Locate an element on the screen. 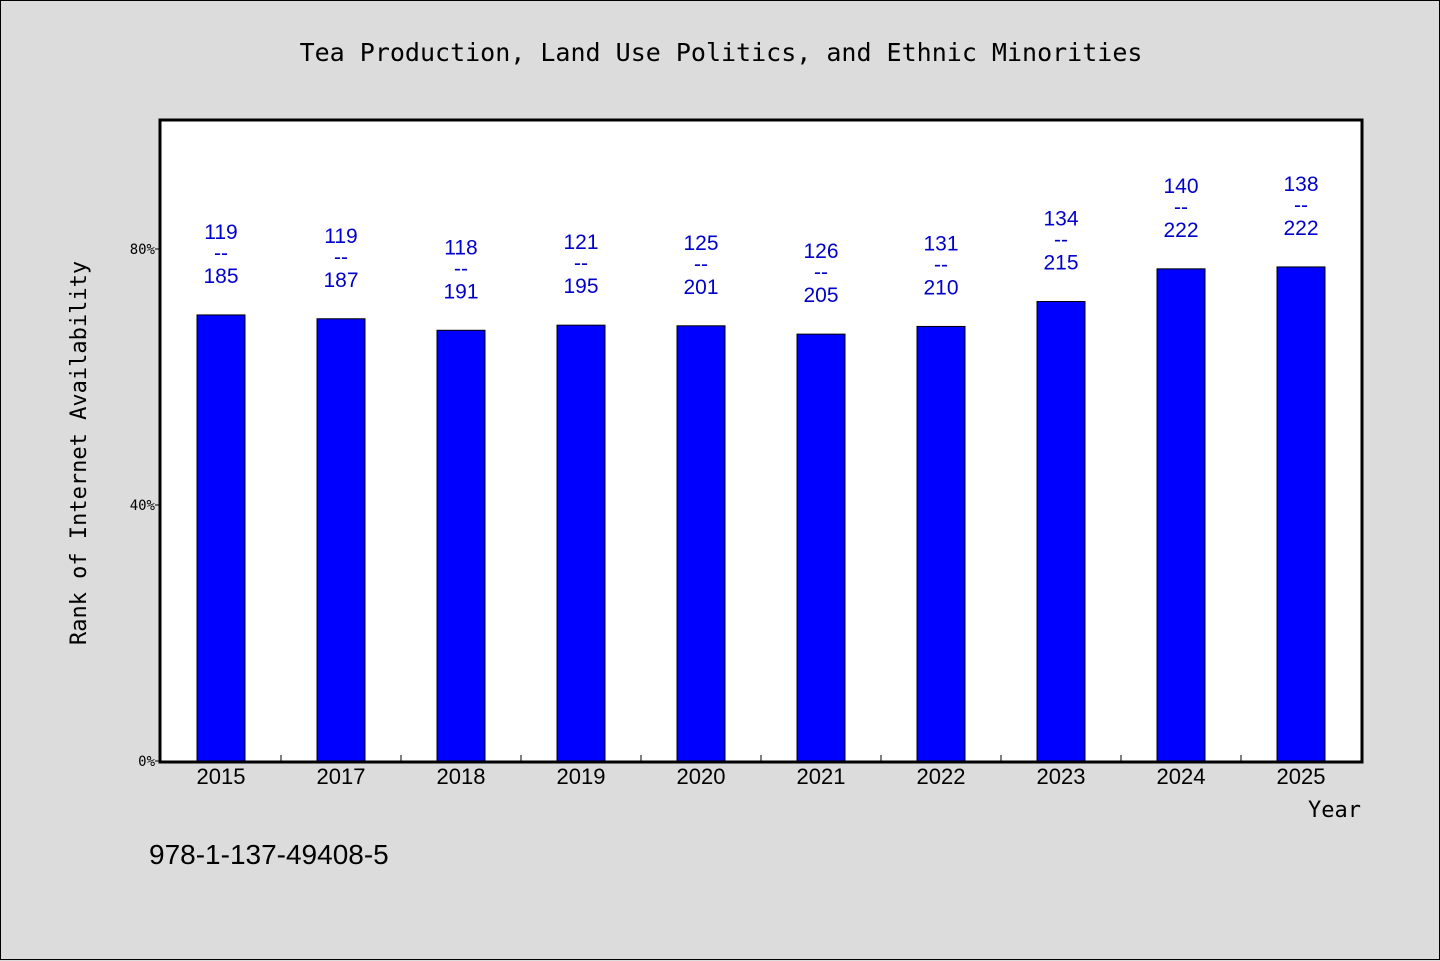 The height and width of the screenshot is (961, 1440). data-label: 210 is located at coordinates (940, 287).